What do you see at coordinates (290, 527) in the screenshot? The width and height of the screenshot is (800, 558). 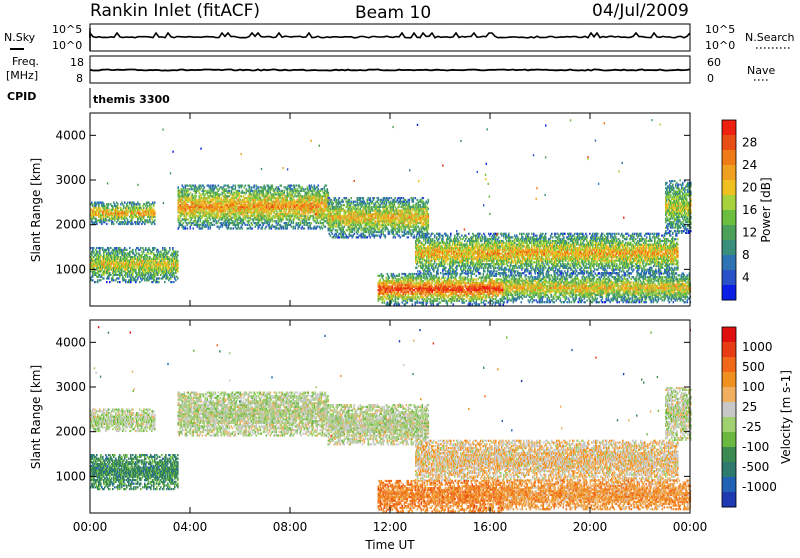 I see `x-tick-label: 08:00` at bounding box center [290, 527].